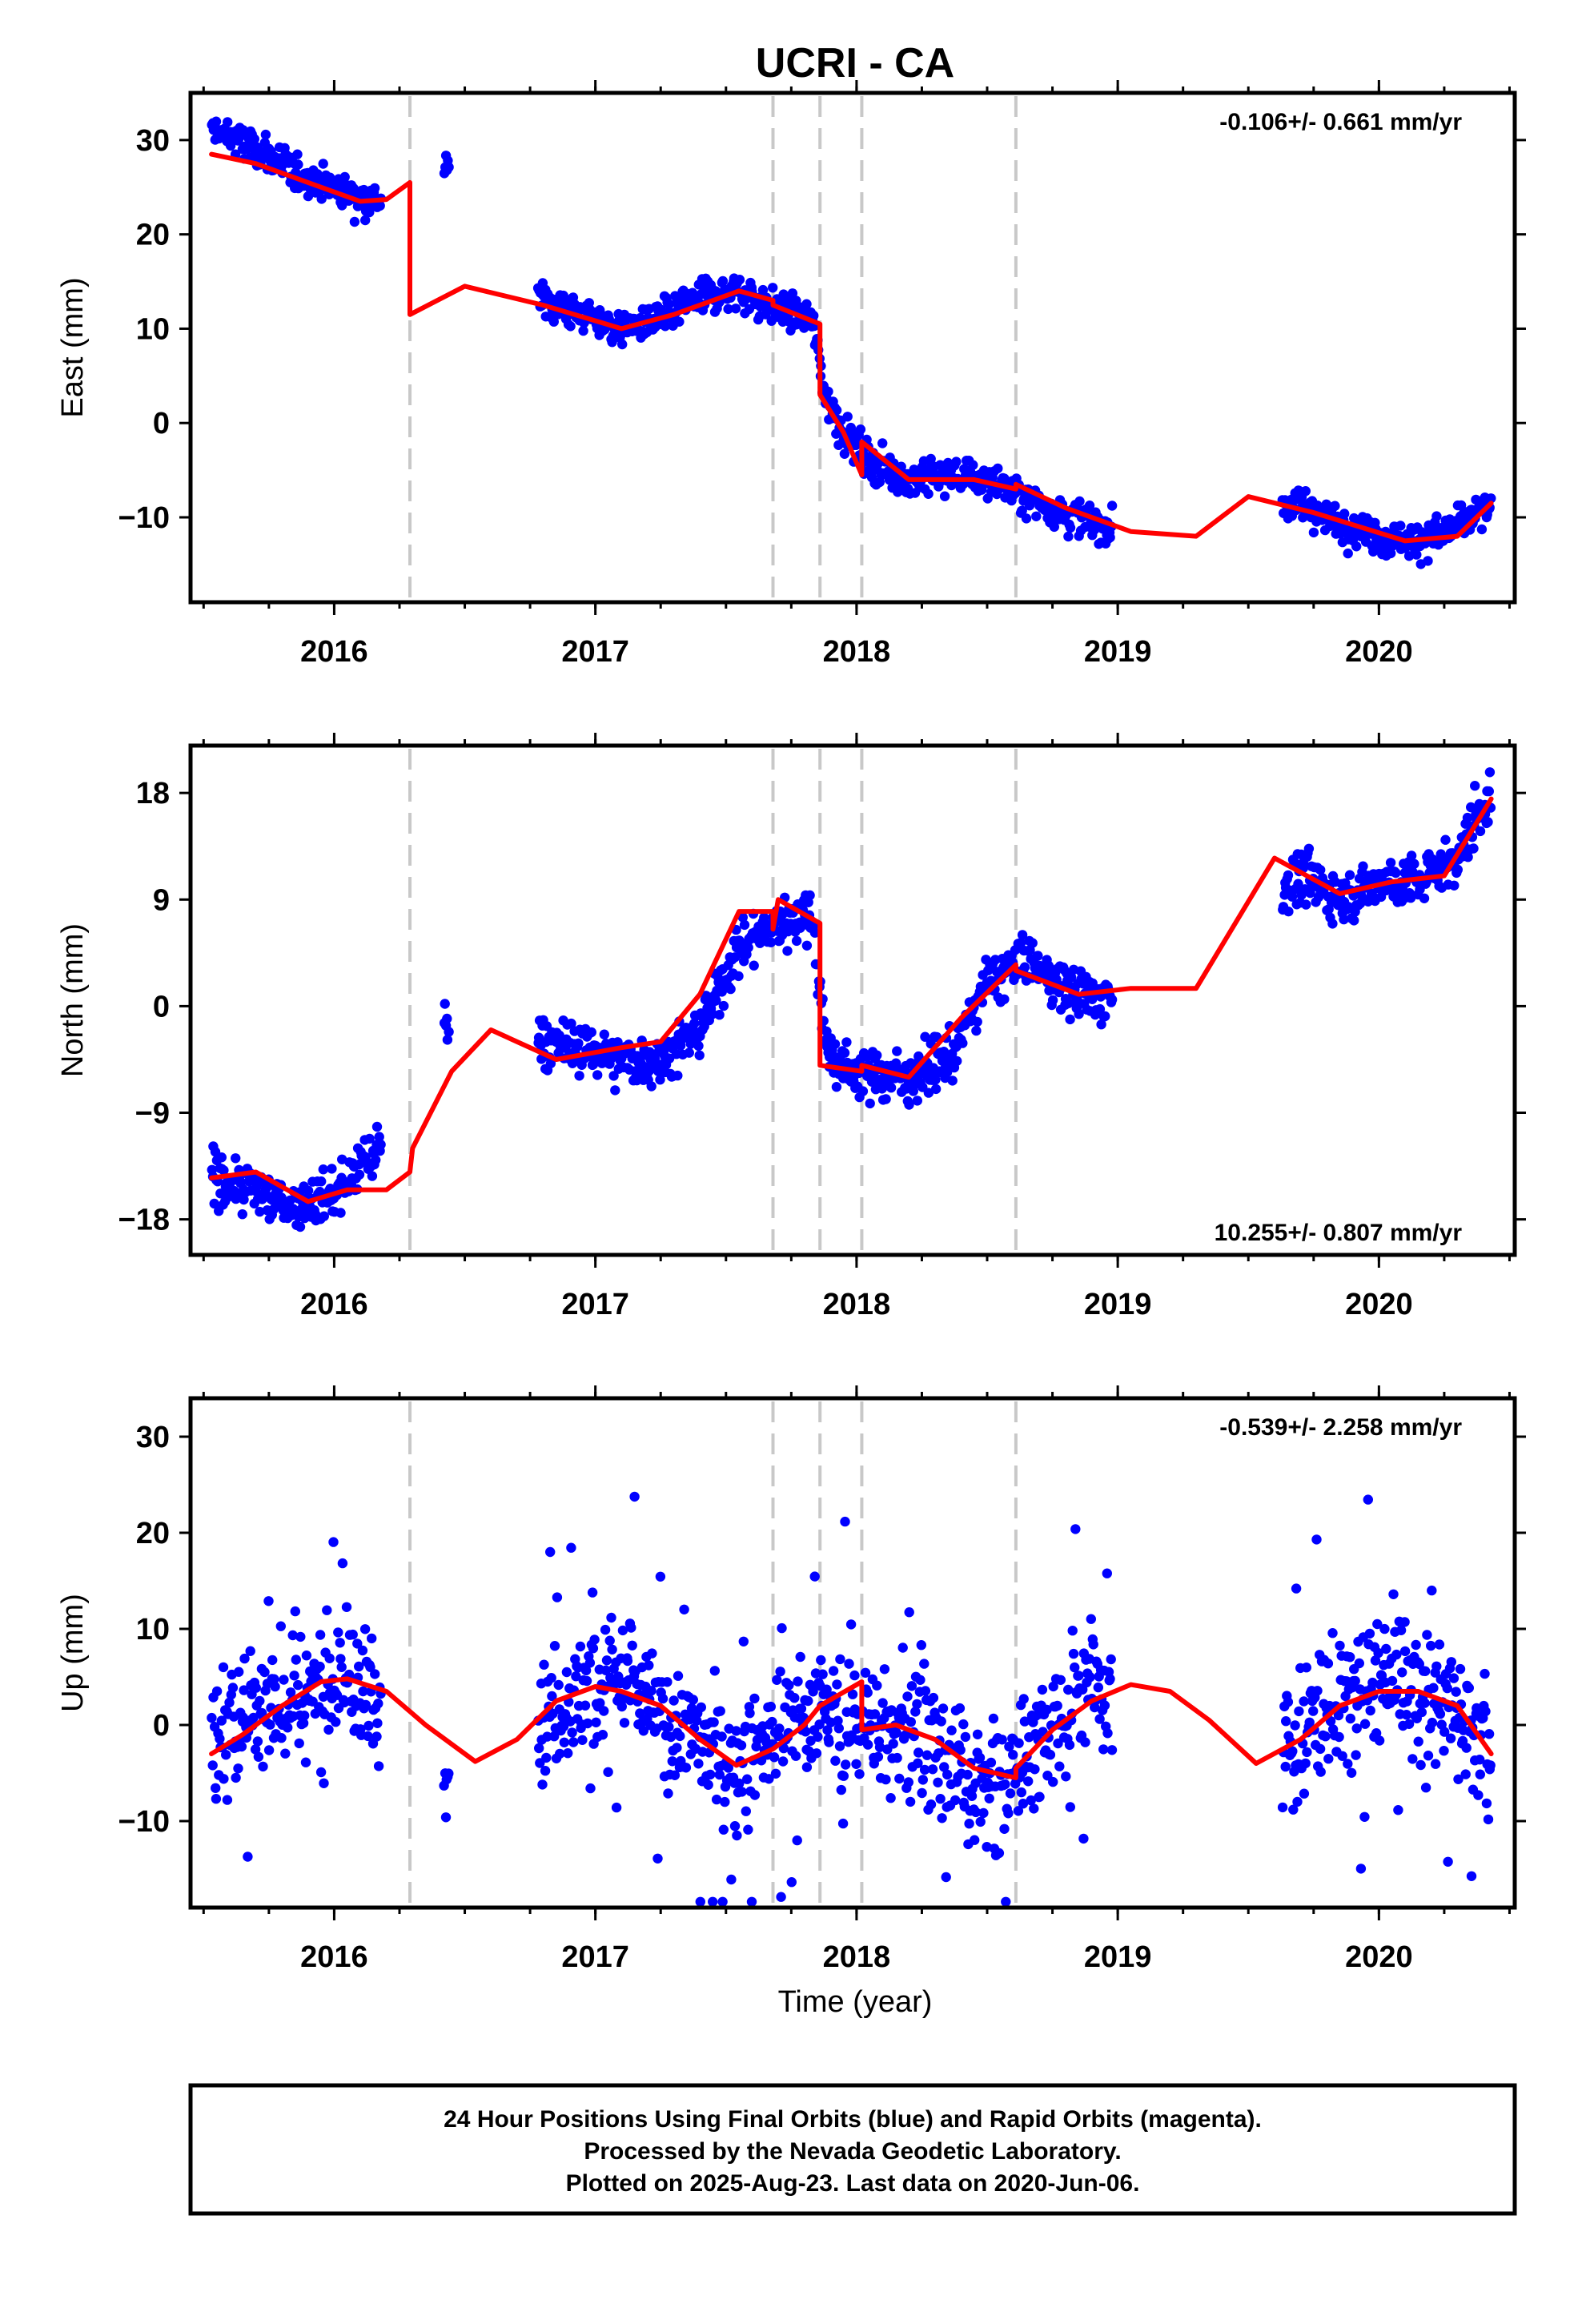 The height and width of the screenshot is (2324, 1582). I want to click on y-tick-label: −18, so click(144, 1220).